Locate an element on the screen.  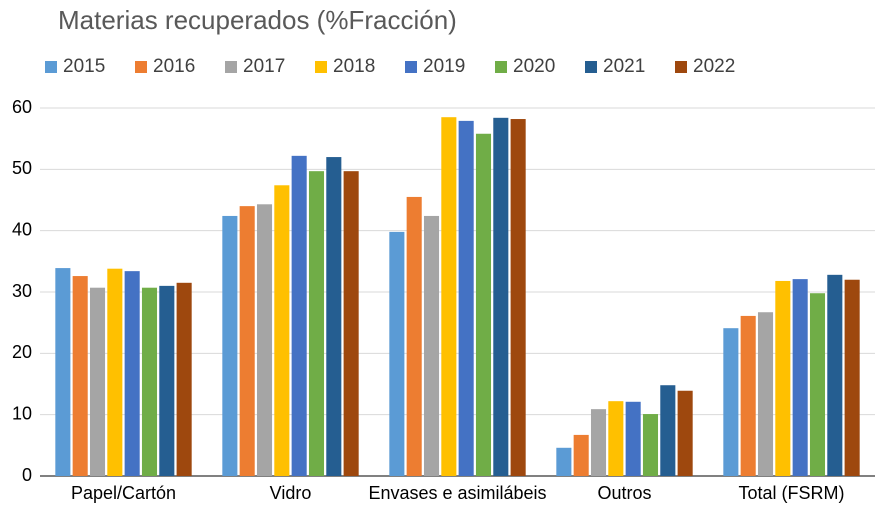
legend-label: 2022 is located at coordinates (714, 66).